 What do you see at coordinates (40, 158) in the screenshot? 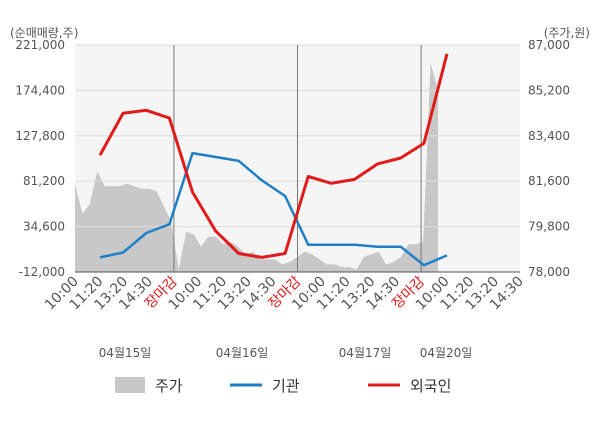
I see `left-axis: 221,000 174,400 127,800 81,200 34,600 -12,000` at bounding box center [40, 158].